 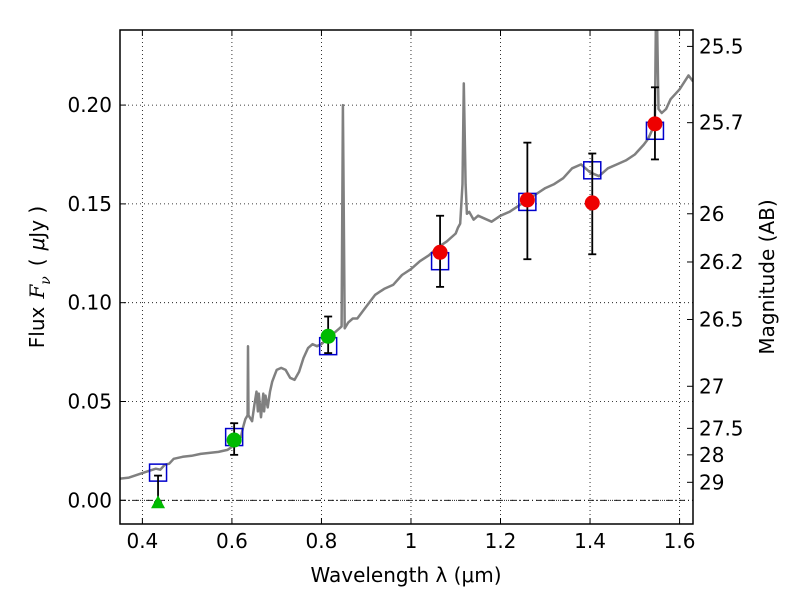 What do you see at coordinates (721, 262) in the screenshot?
I see `magnitude-tick-label: 26.2` at bounding box center [721, 262].